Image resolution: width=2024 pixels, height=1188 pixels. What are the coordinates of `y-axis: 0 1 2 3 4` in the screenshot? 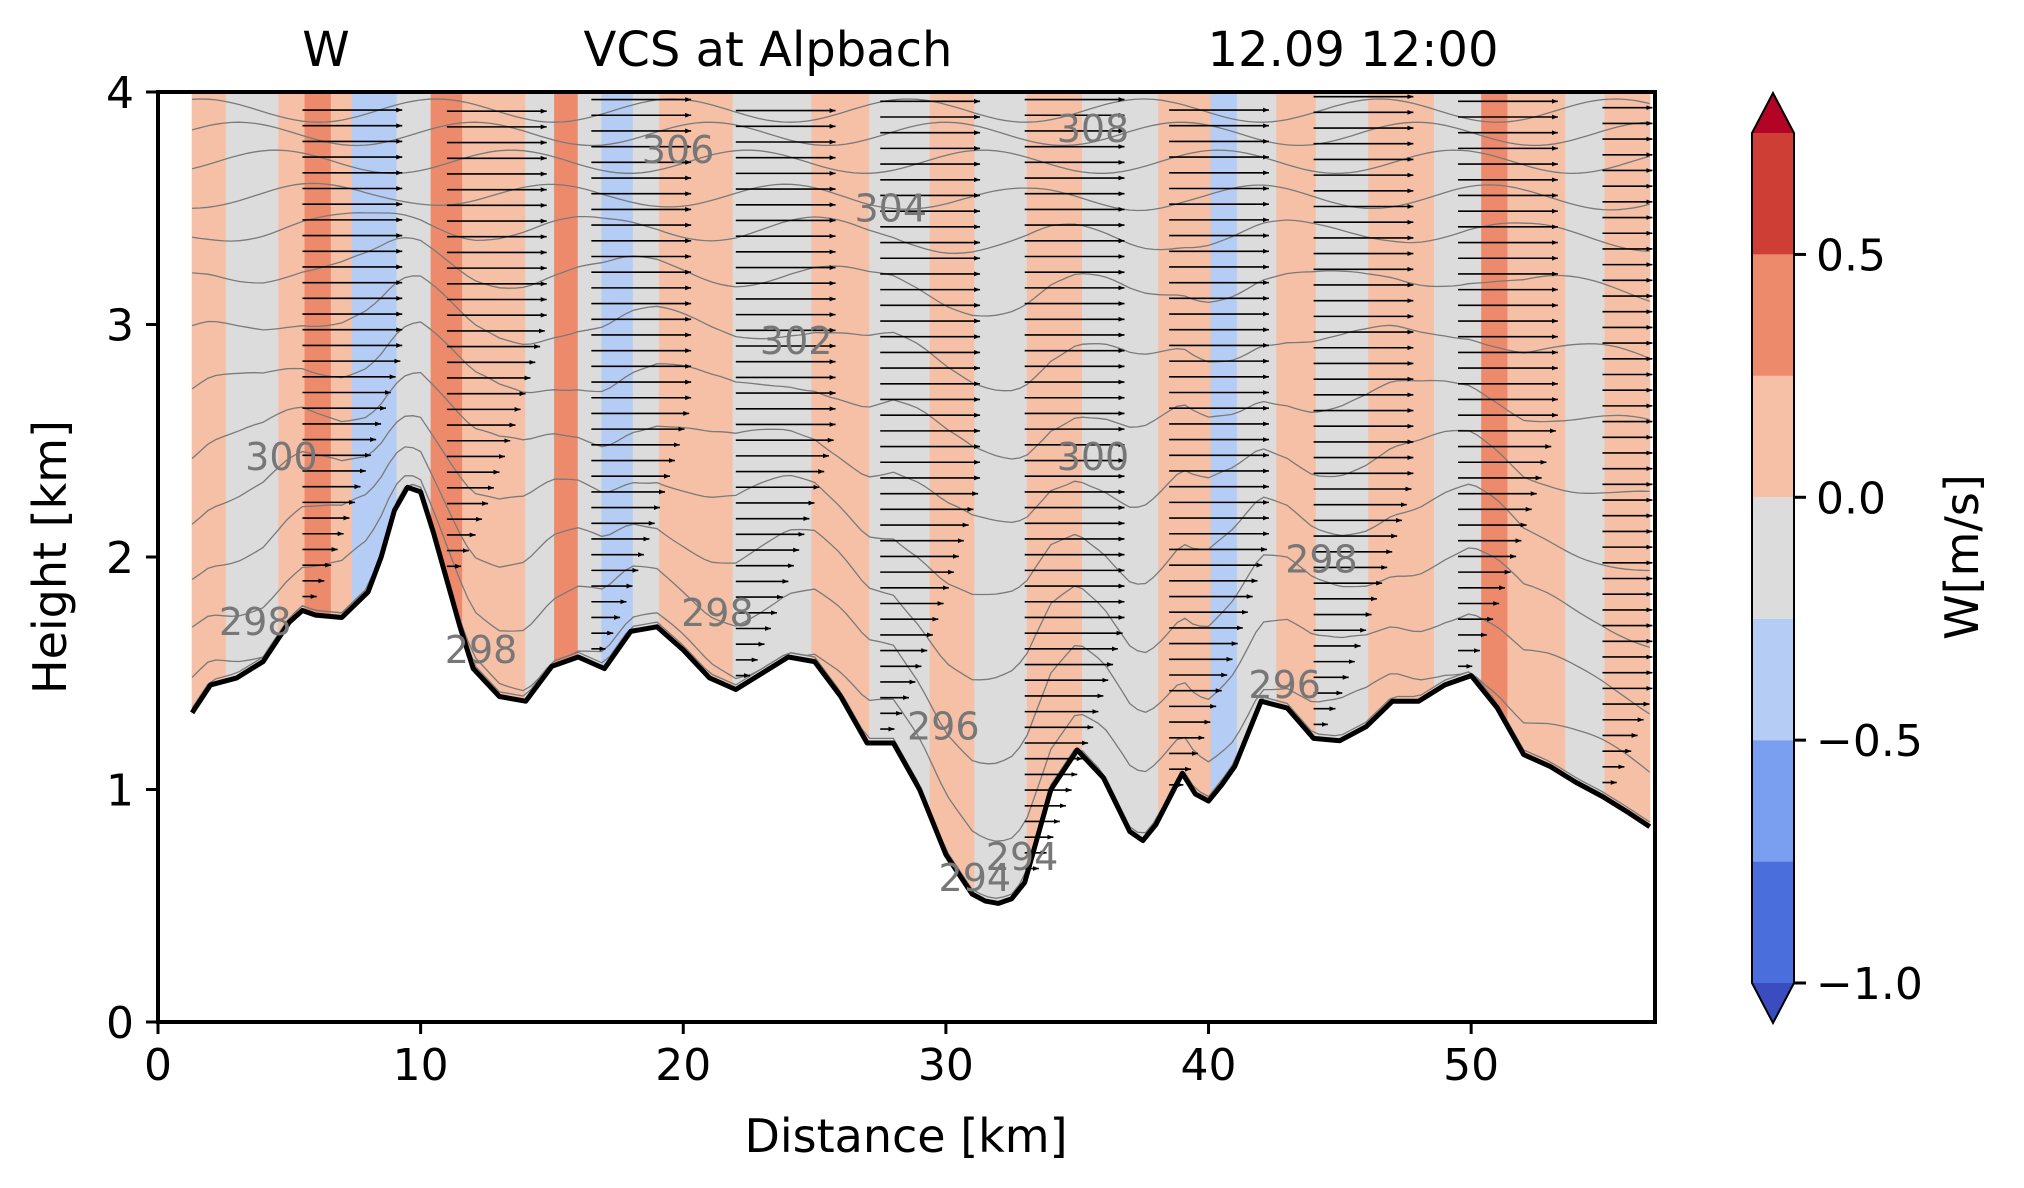 It's located at (132, 558).